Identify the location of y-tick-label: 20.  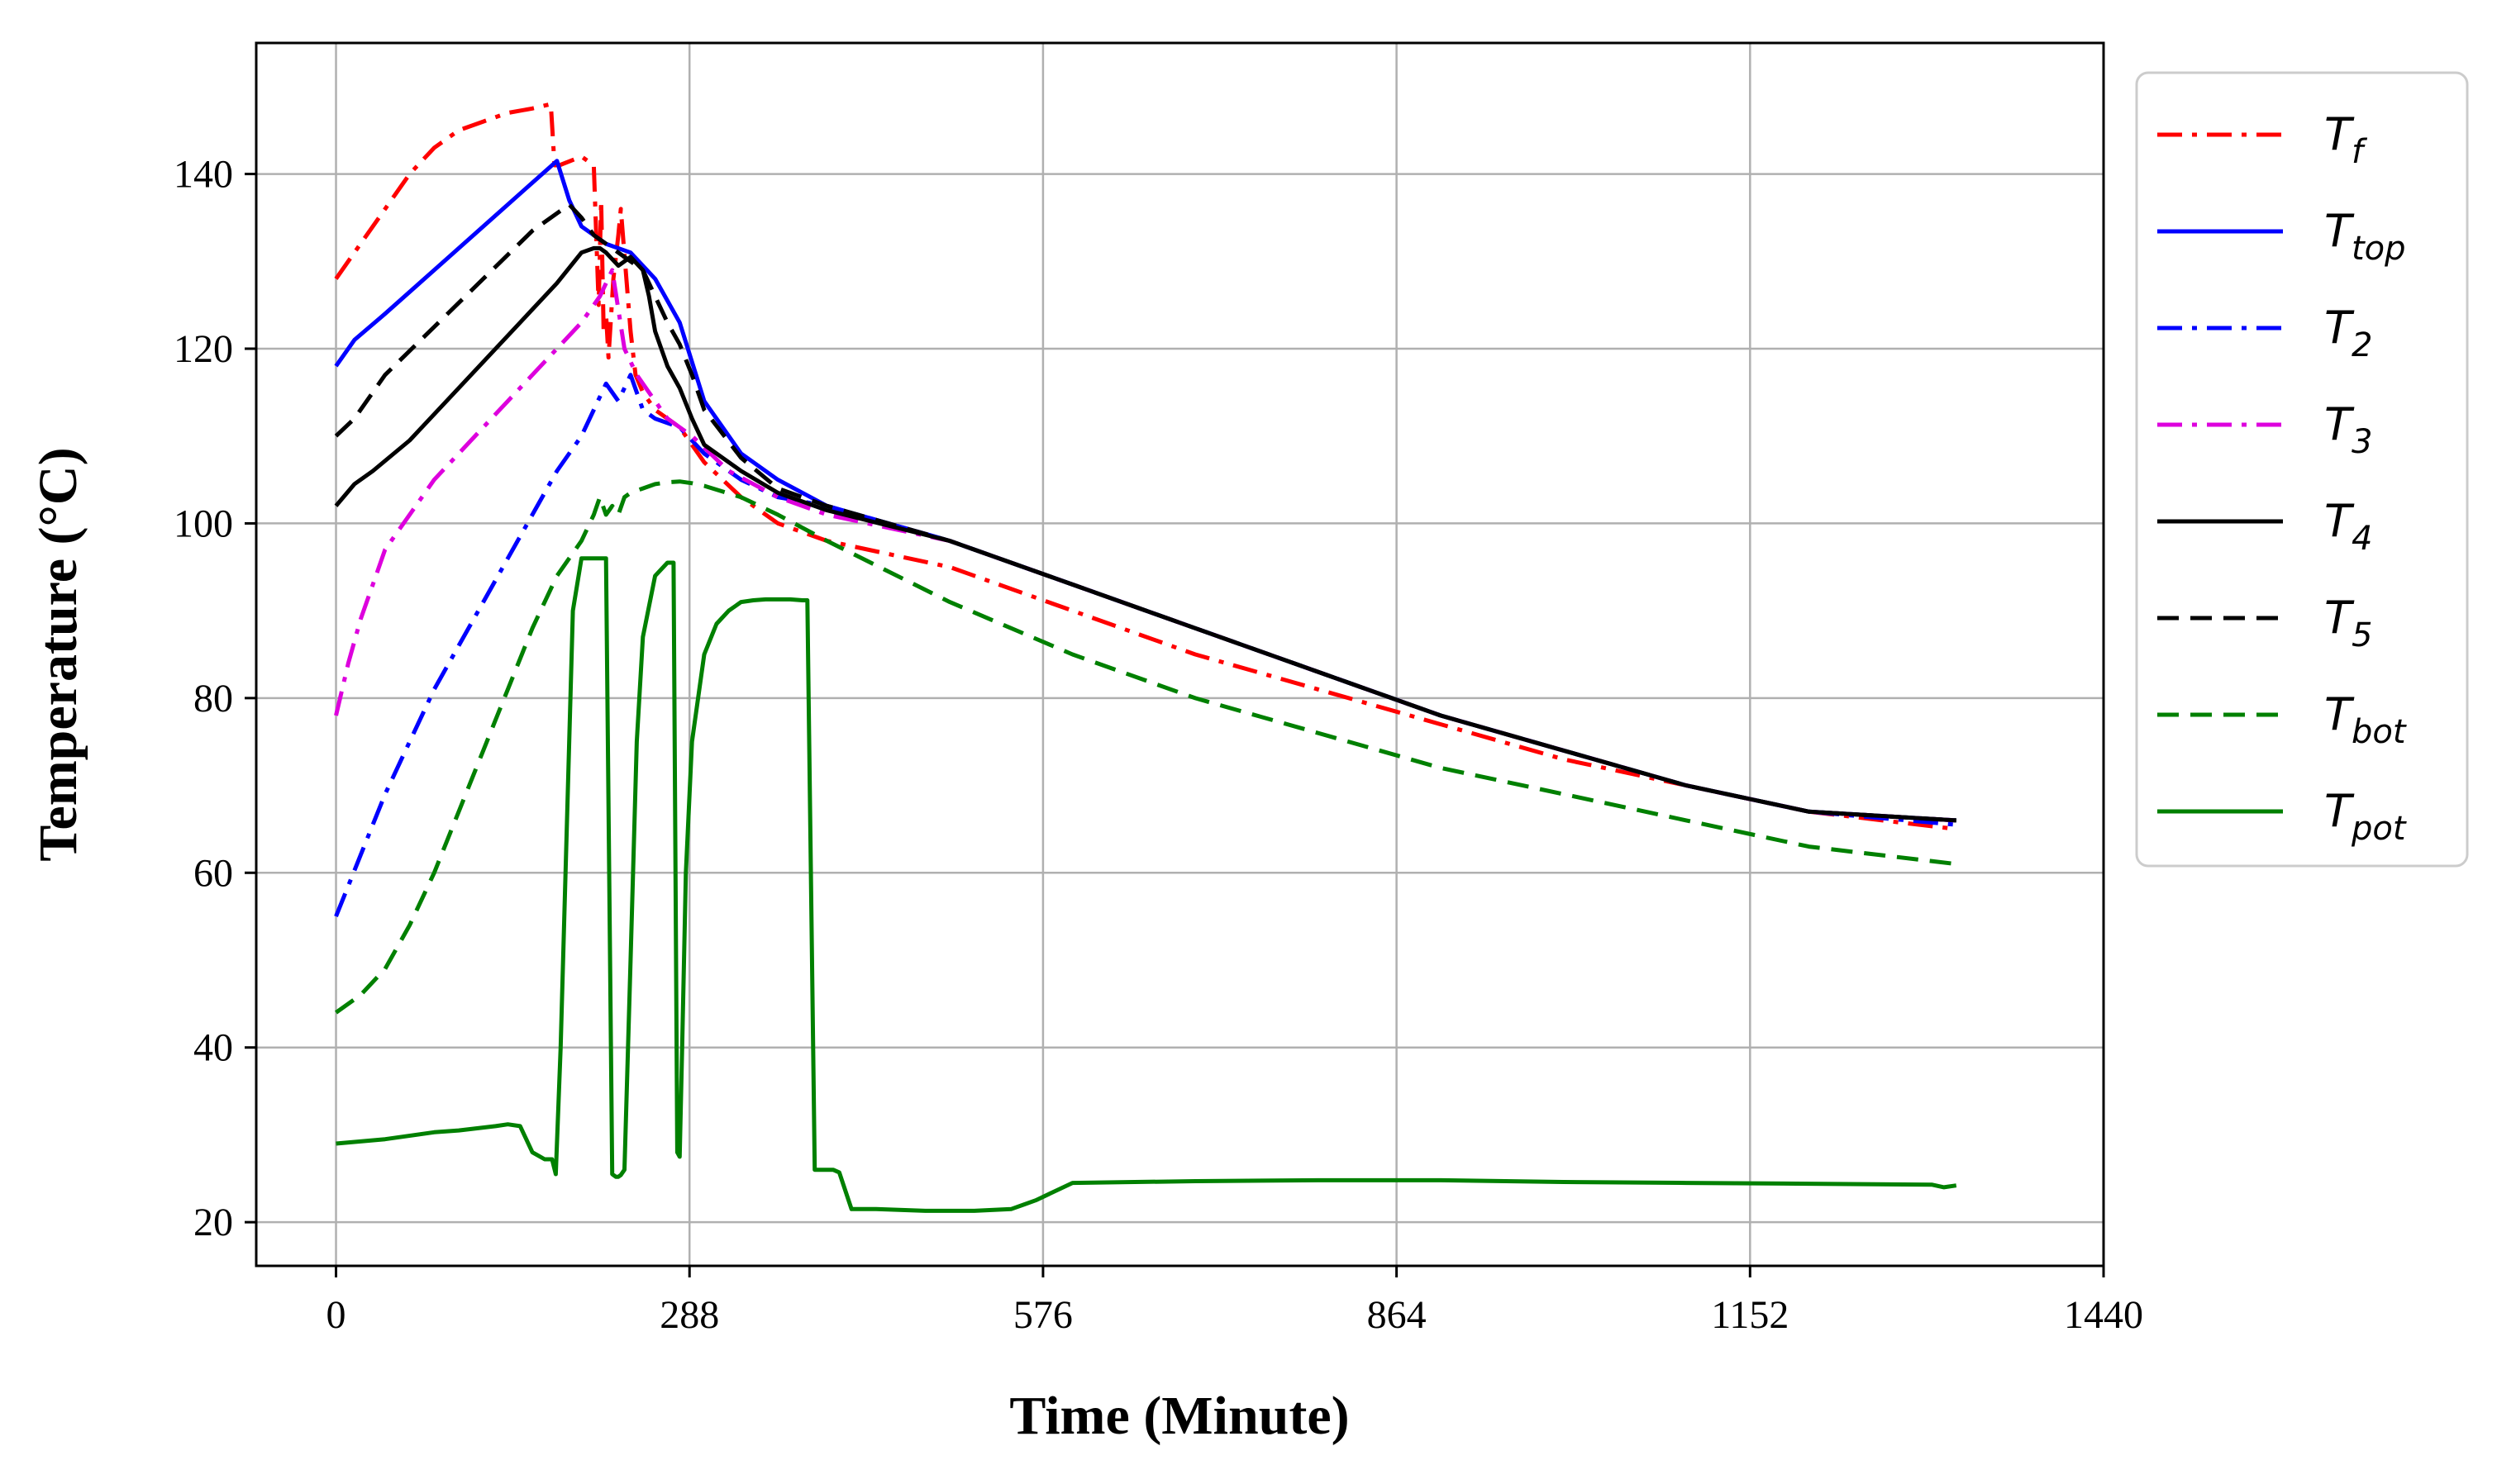
(213, 1222).